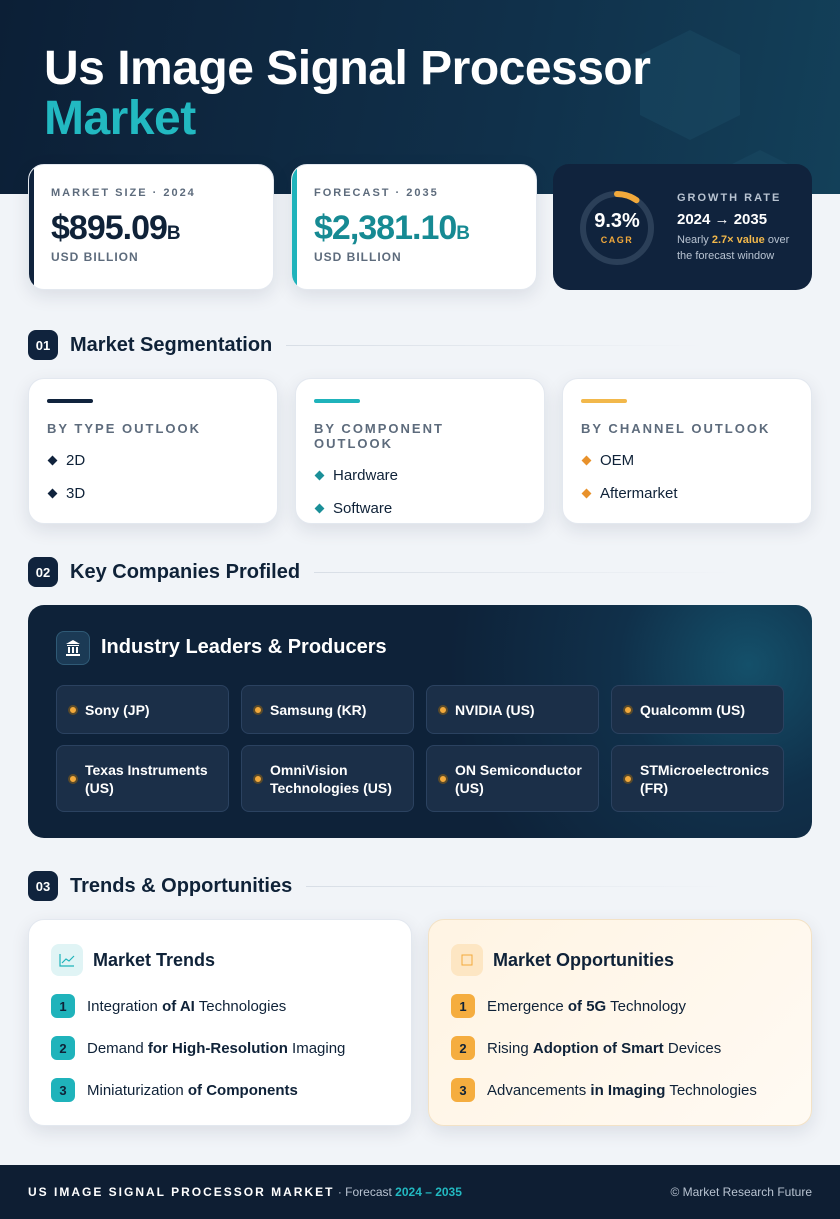  What do you see at coordinates (687, 493) in the screenshot?
I see `segment-item: Aftermarket` at bounding box center [687, 493].